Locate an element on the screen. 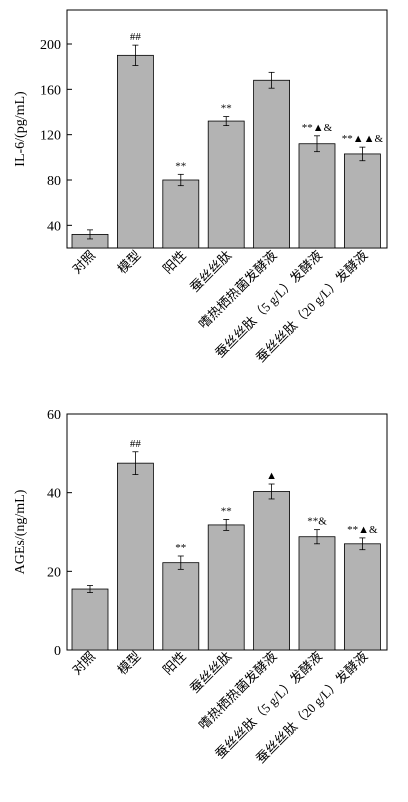 The image size is (408, 802). significance-mark: ▲ is located at coordinates (271, 476).